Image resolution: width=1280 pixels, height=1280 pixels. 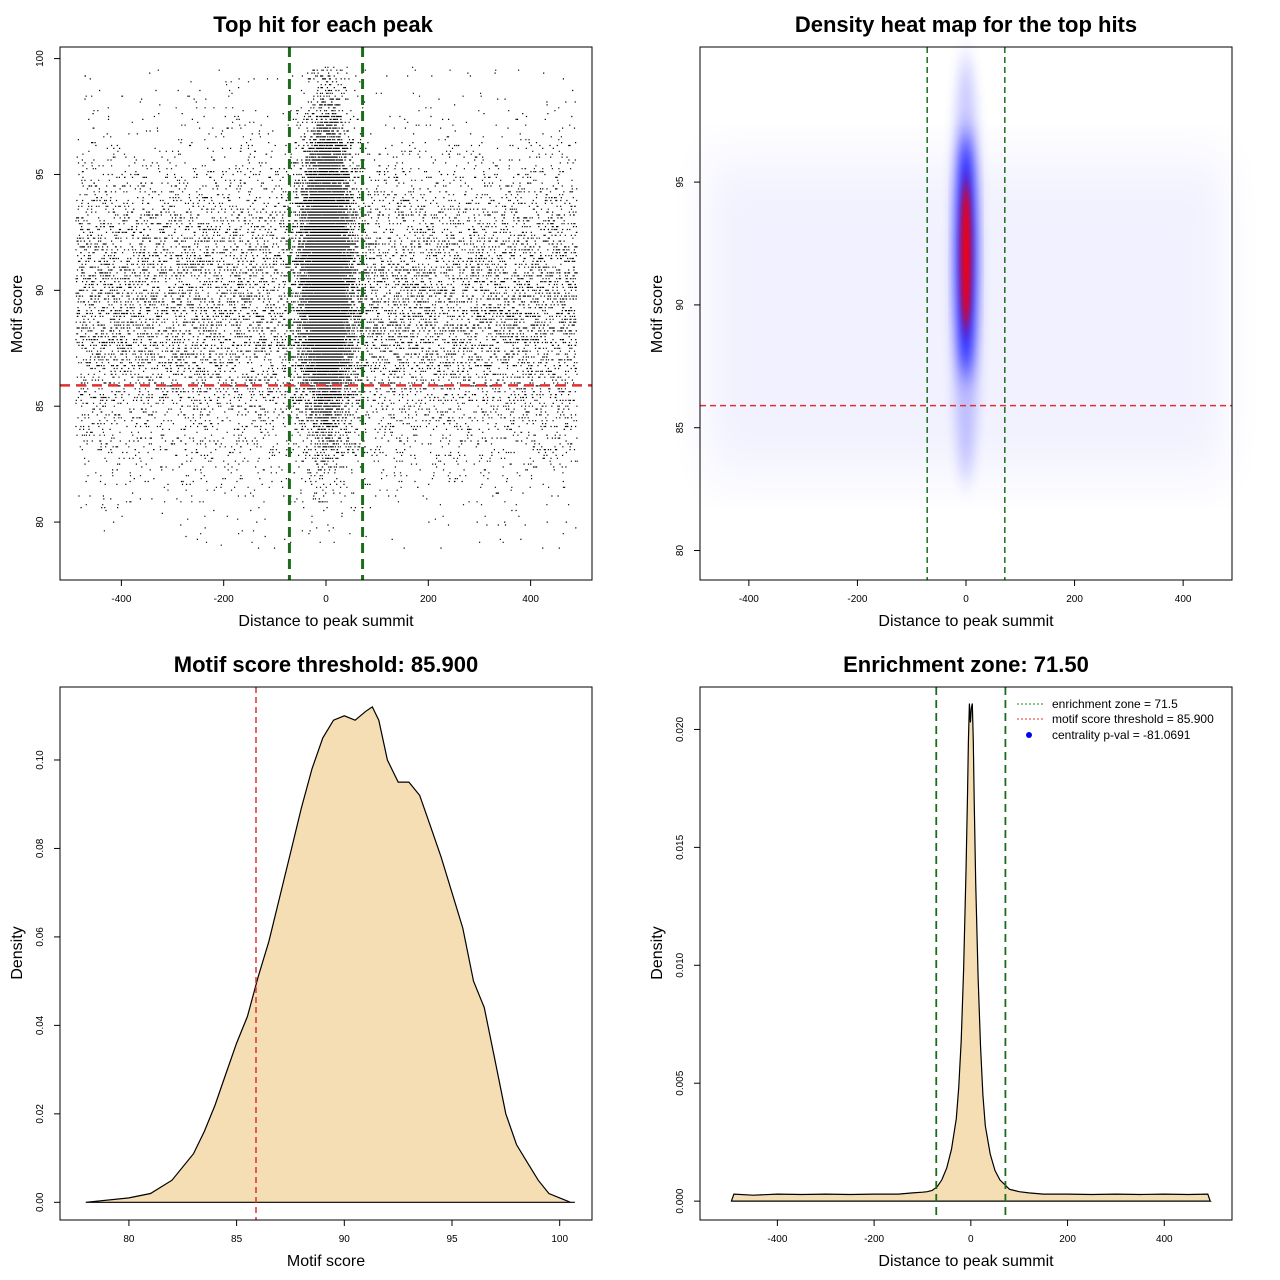 What do you see at coordinates (680, 729) in the screenshot?
I see `y-tick-label: 0.020` at bounding box center [680, 729].